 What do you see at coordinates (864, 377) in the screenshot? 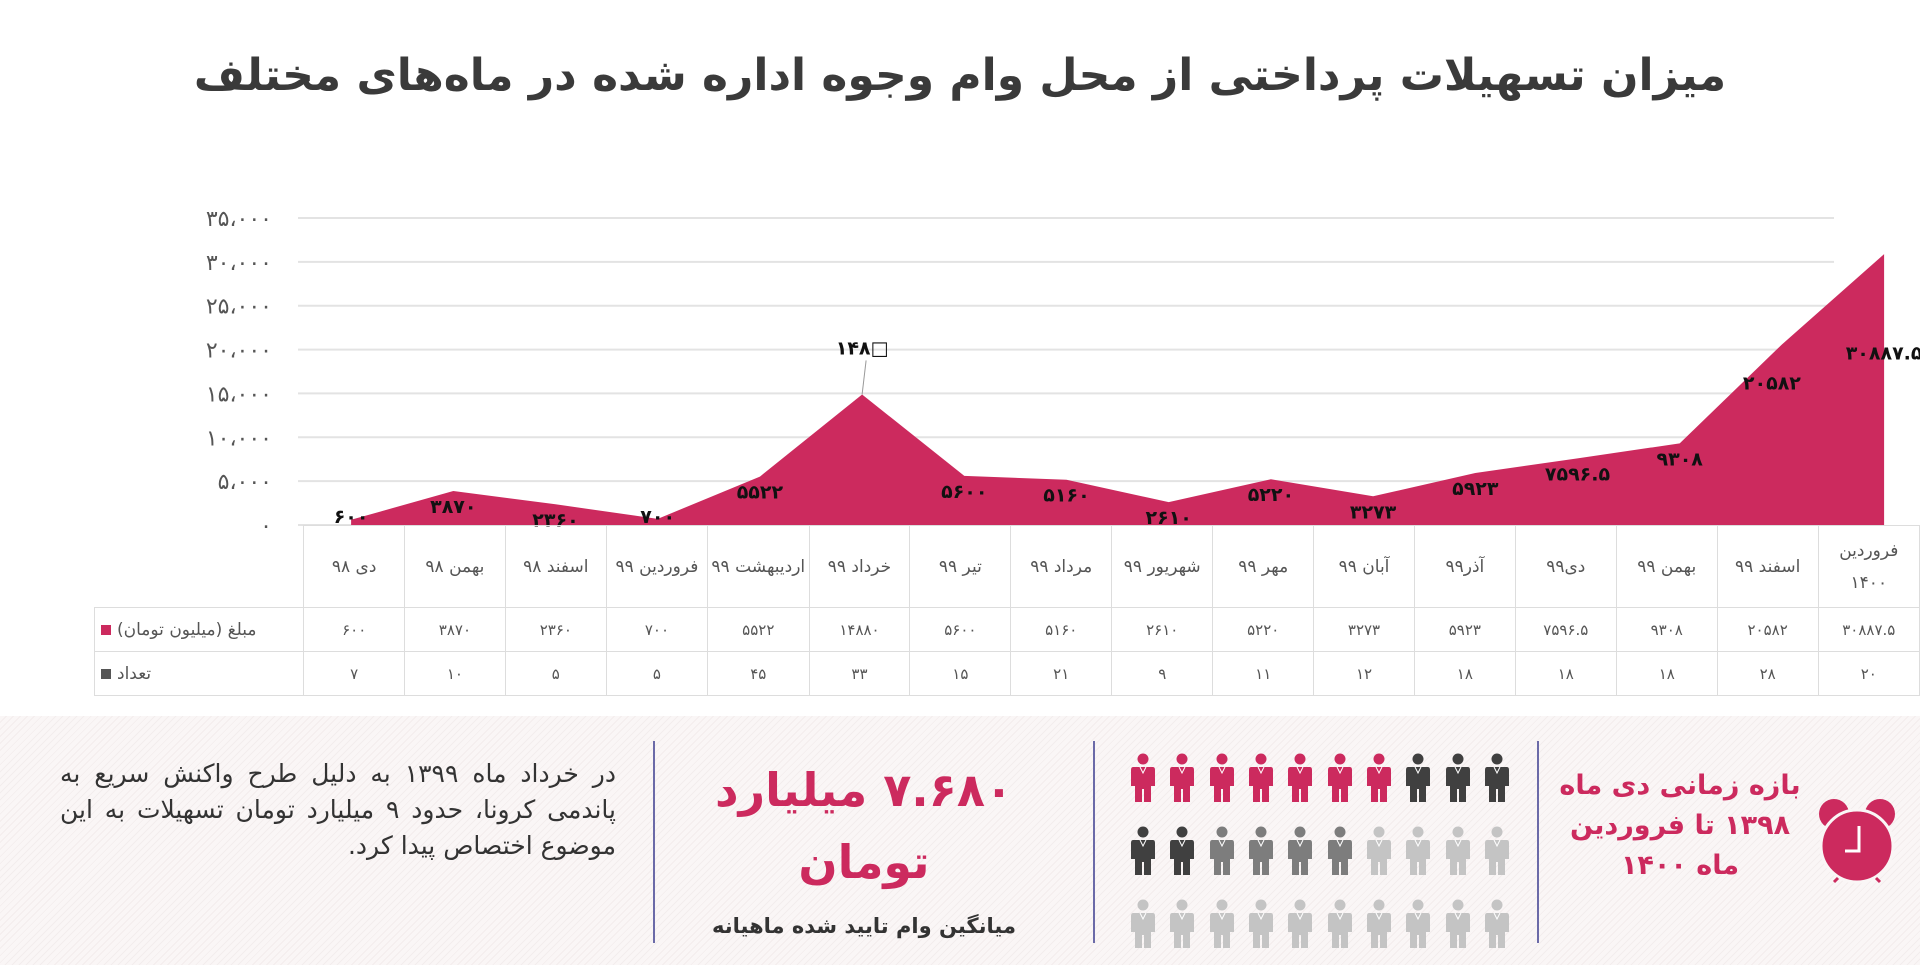
I see `leader-line` at bounding box center [864, 377].